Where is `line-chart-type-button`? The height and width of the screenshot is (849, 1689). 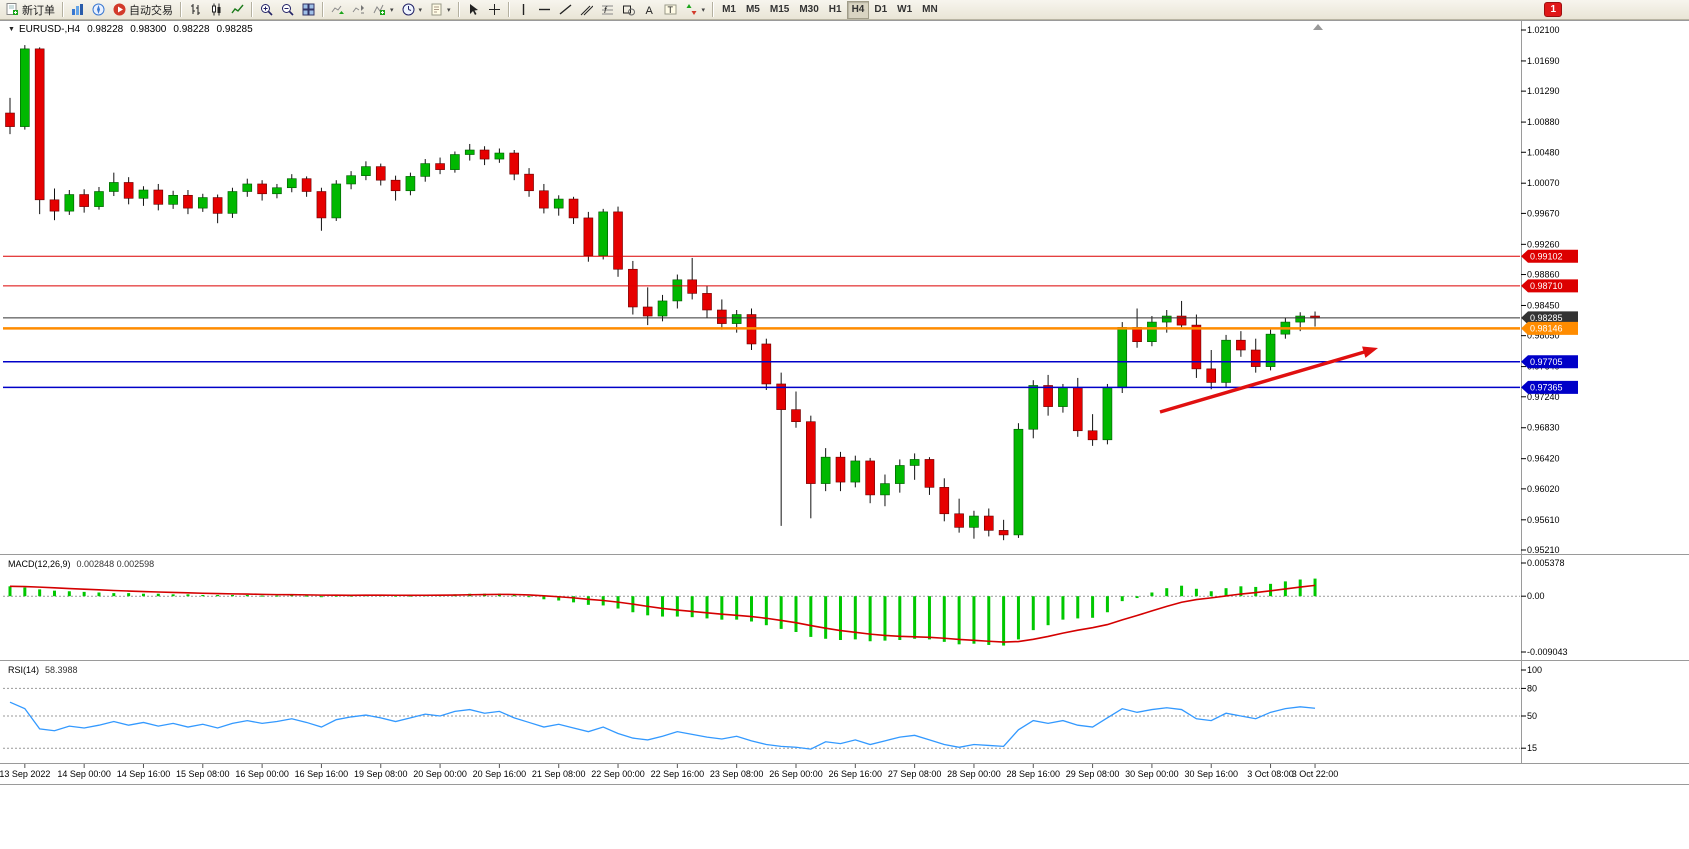
line-chart-type-button is located at coordinates (237, 10).